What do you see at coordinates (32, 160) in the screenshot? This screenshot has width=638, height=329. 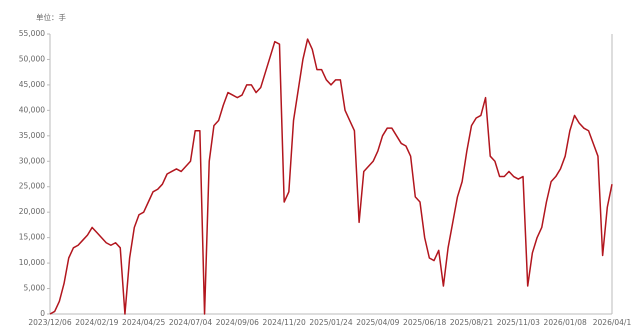 I see `y-tick-label: 30,000` at bounding box center [32, 160].